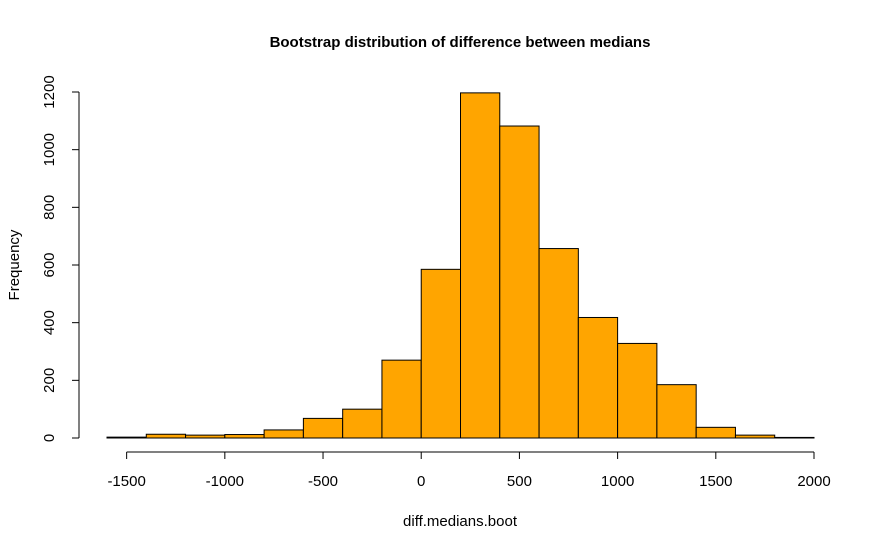  Describe the element at coordinates (126, 481) in the screenshot. I see `x-tick-label-0: -1500` at that location.